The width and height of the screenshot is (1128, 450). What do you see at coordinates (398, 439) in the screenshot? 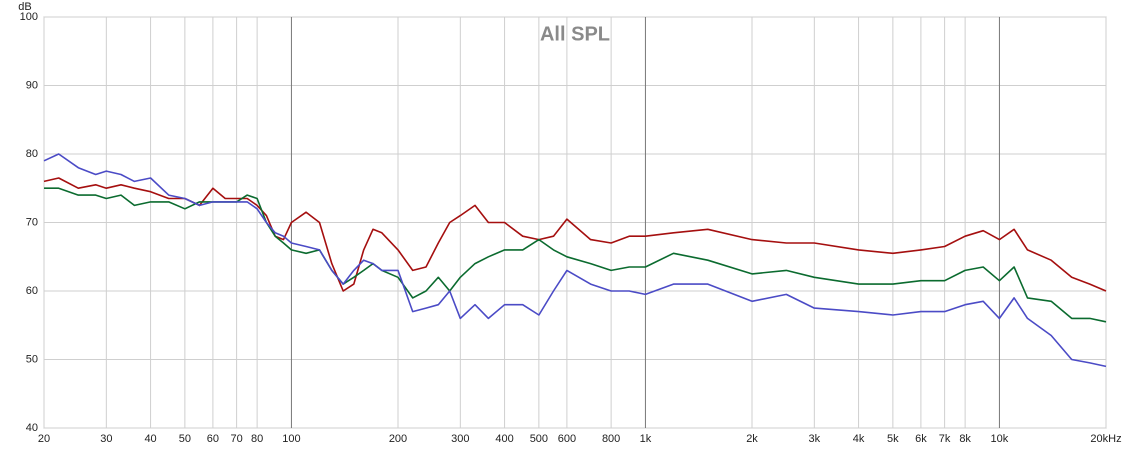
I see `x-tick-label: 200` at bounding box center [398, 439].